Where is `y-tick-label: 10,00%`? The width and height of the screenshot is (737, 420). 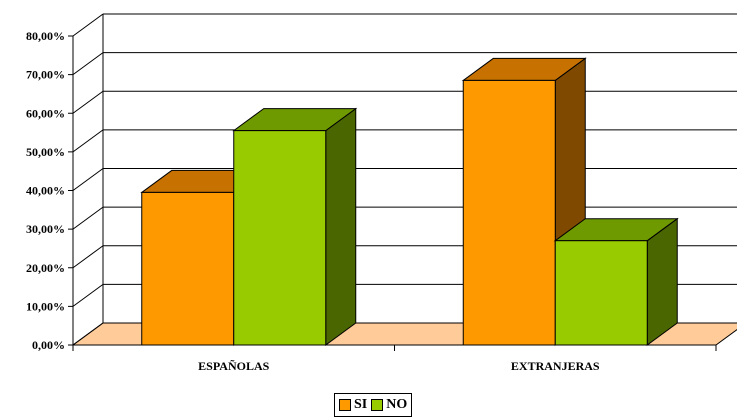
y-tick-label: 10,00% is located at coordinates (45, 306).